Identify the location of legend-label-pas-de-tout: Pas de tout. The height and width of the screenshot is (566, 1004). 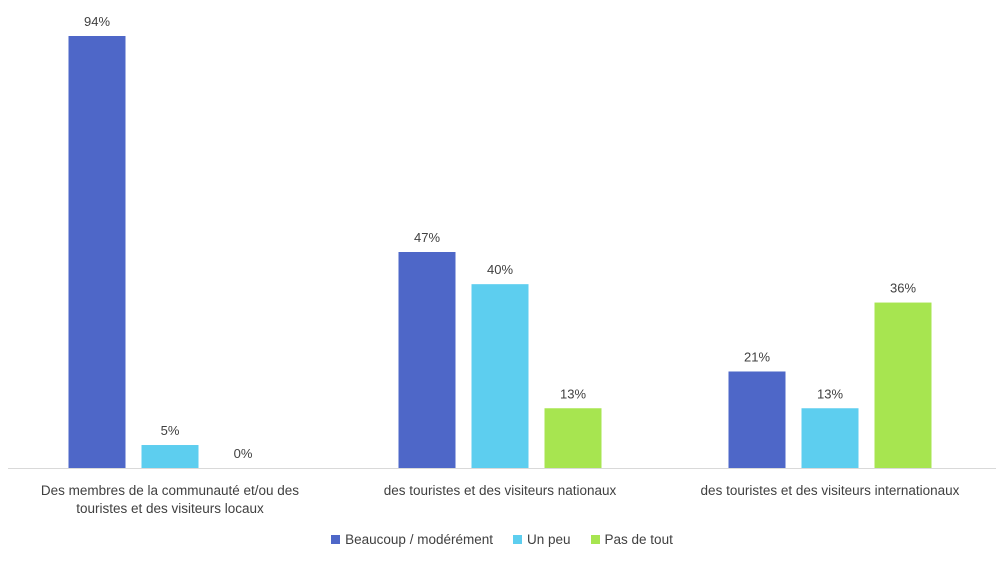
(638, 539).